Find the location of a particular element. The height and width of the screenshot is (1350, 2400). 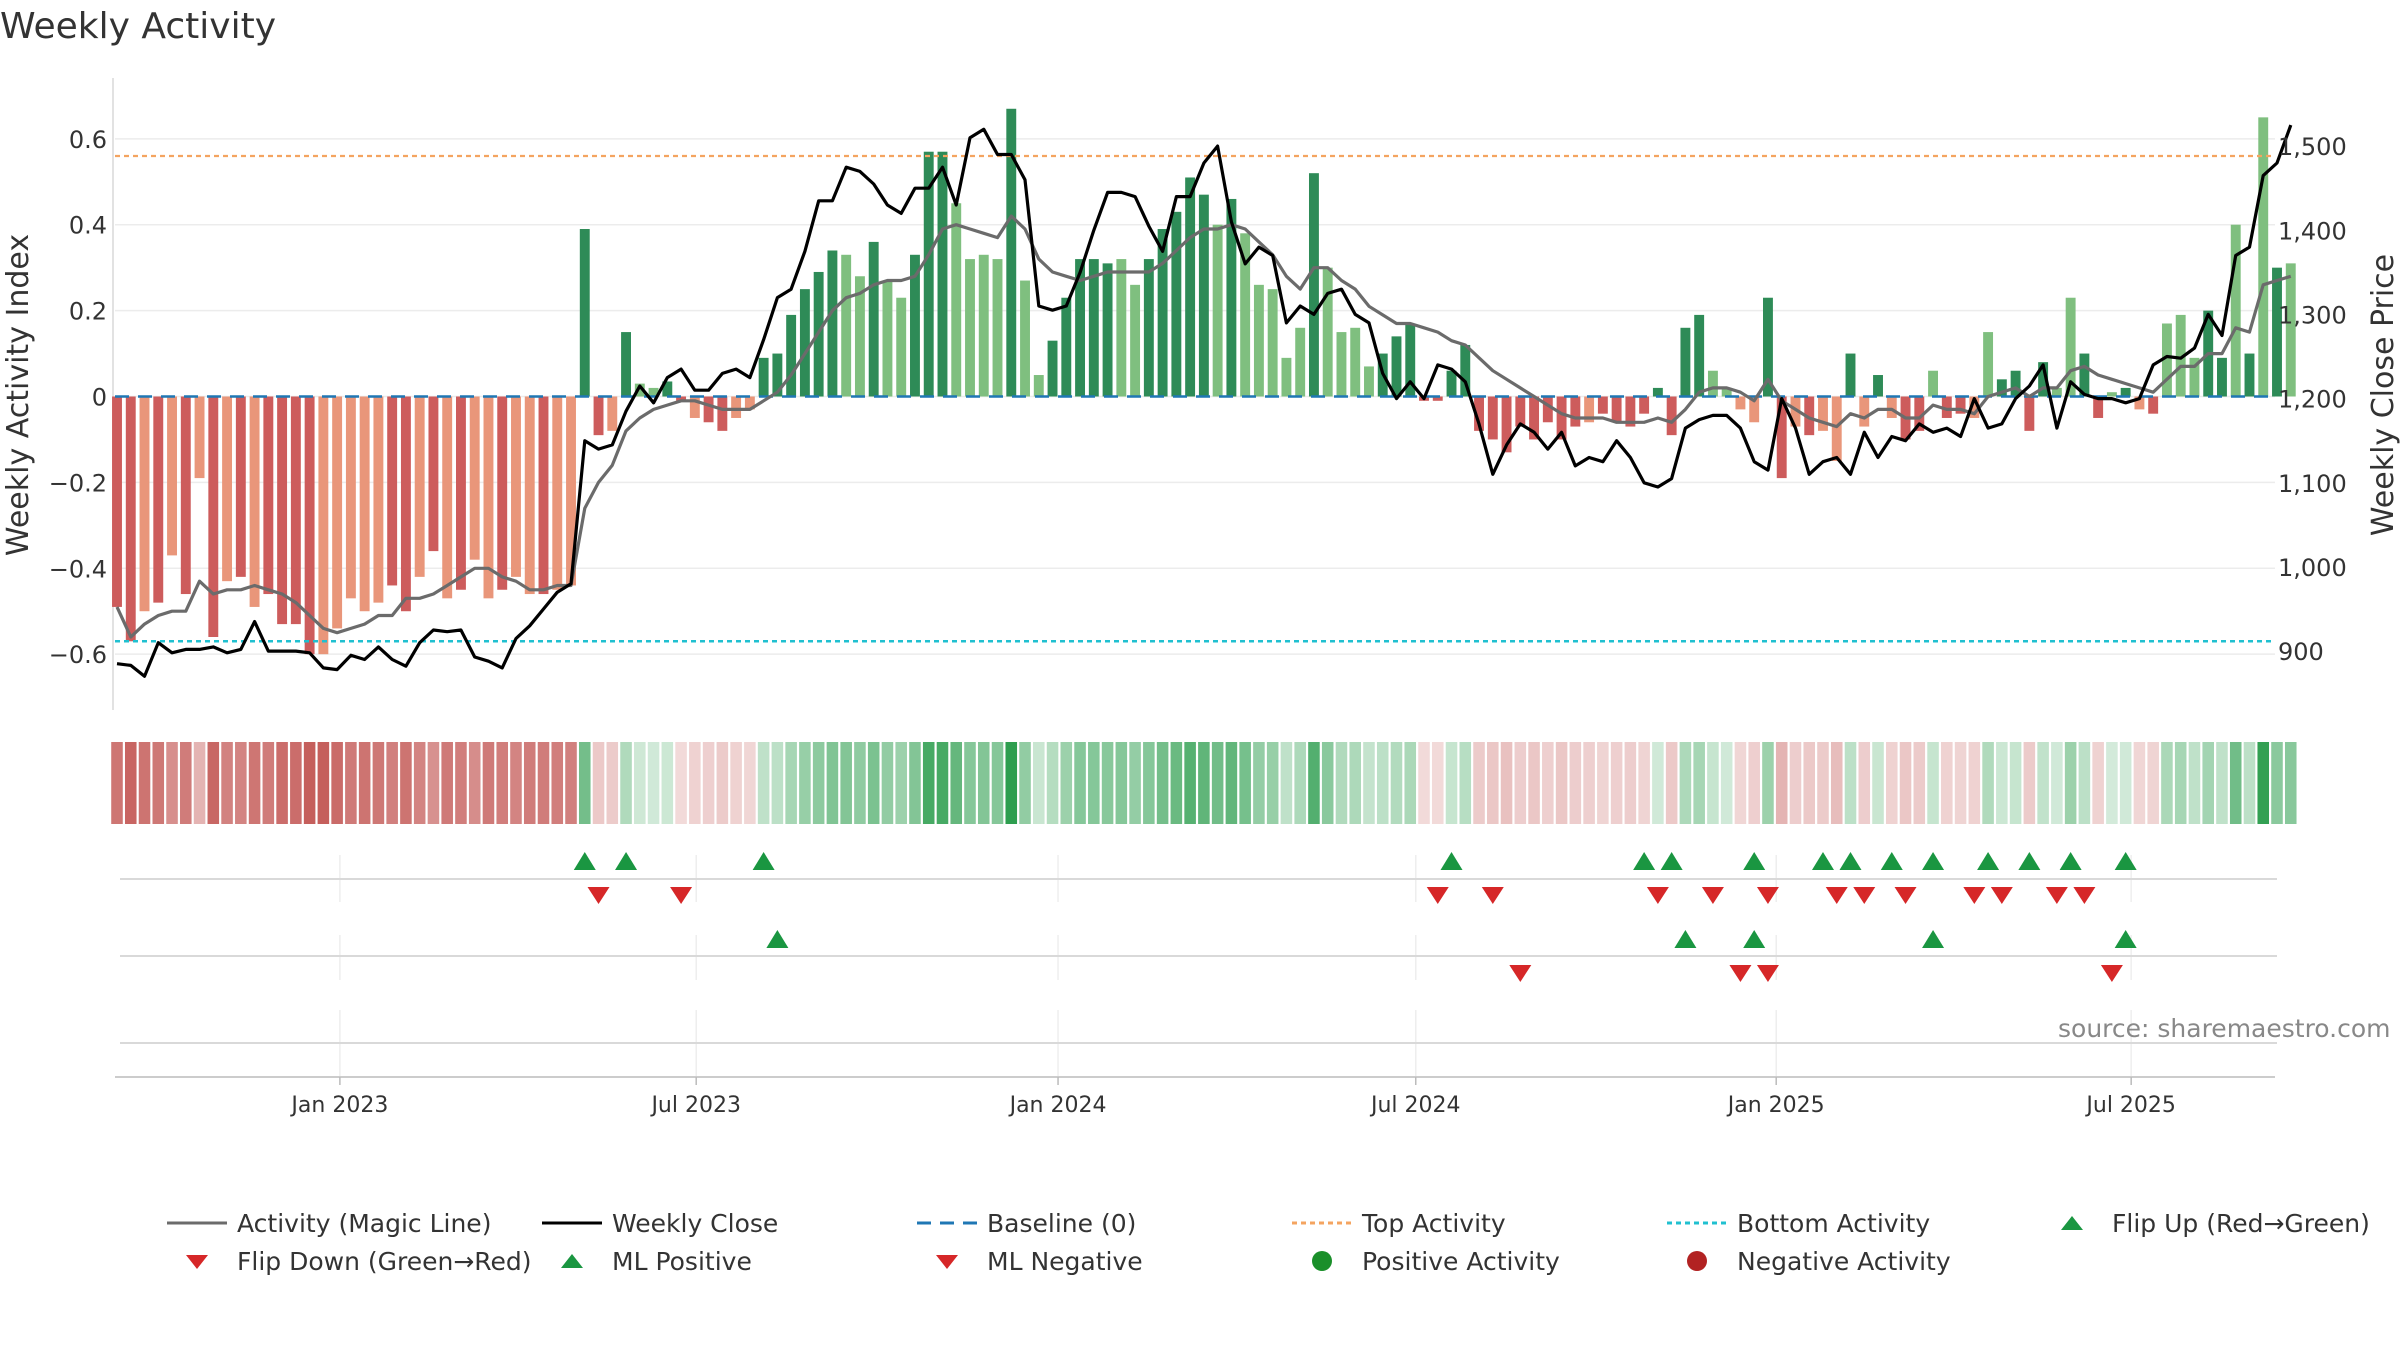

ml-positive-marker is located at coordinates (777, 939).